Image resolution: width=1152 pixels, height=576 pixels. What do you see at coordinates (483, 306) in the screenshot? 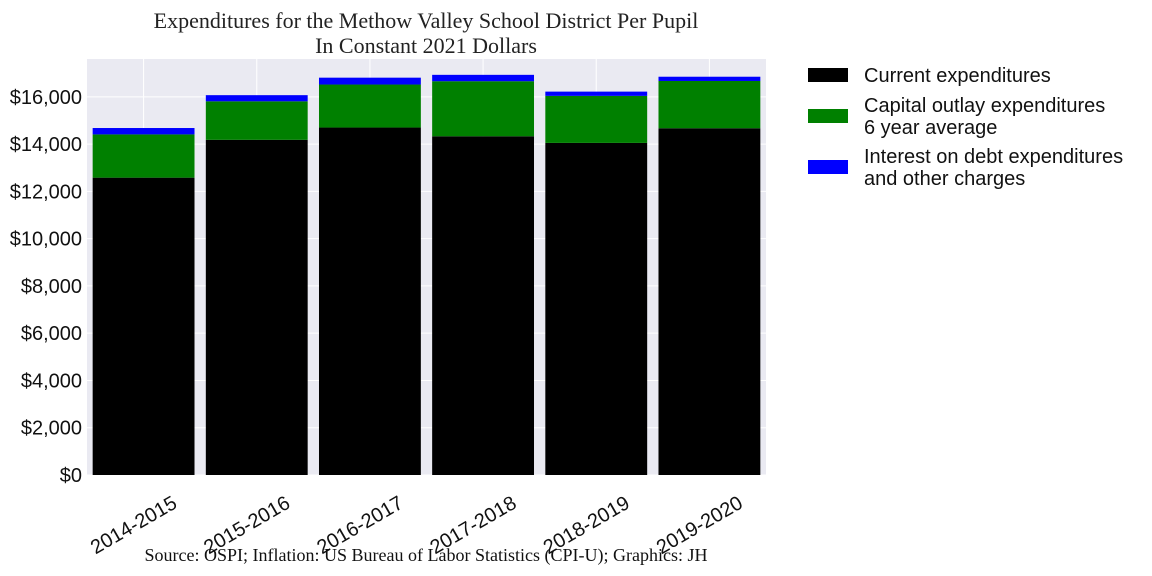
I see `bar-segment-series-0-2017-2018` at bounding box center [483, 306].